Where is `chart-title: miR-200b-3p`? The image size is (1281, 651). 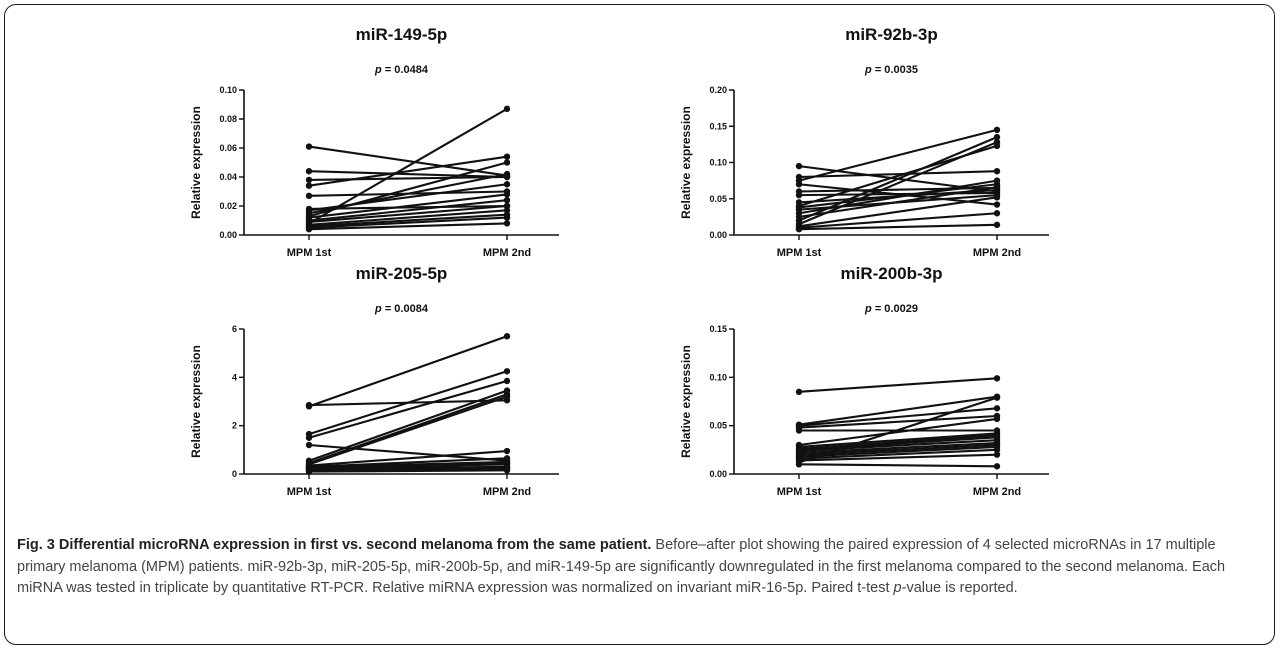
chart-title: miR-200b-3p is located at coordinates (891, 273).